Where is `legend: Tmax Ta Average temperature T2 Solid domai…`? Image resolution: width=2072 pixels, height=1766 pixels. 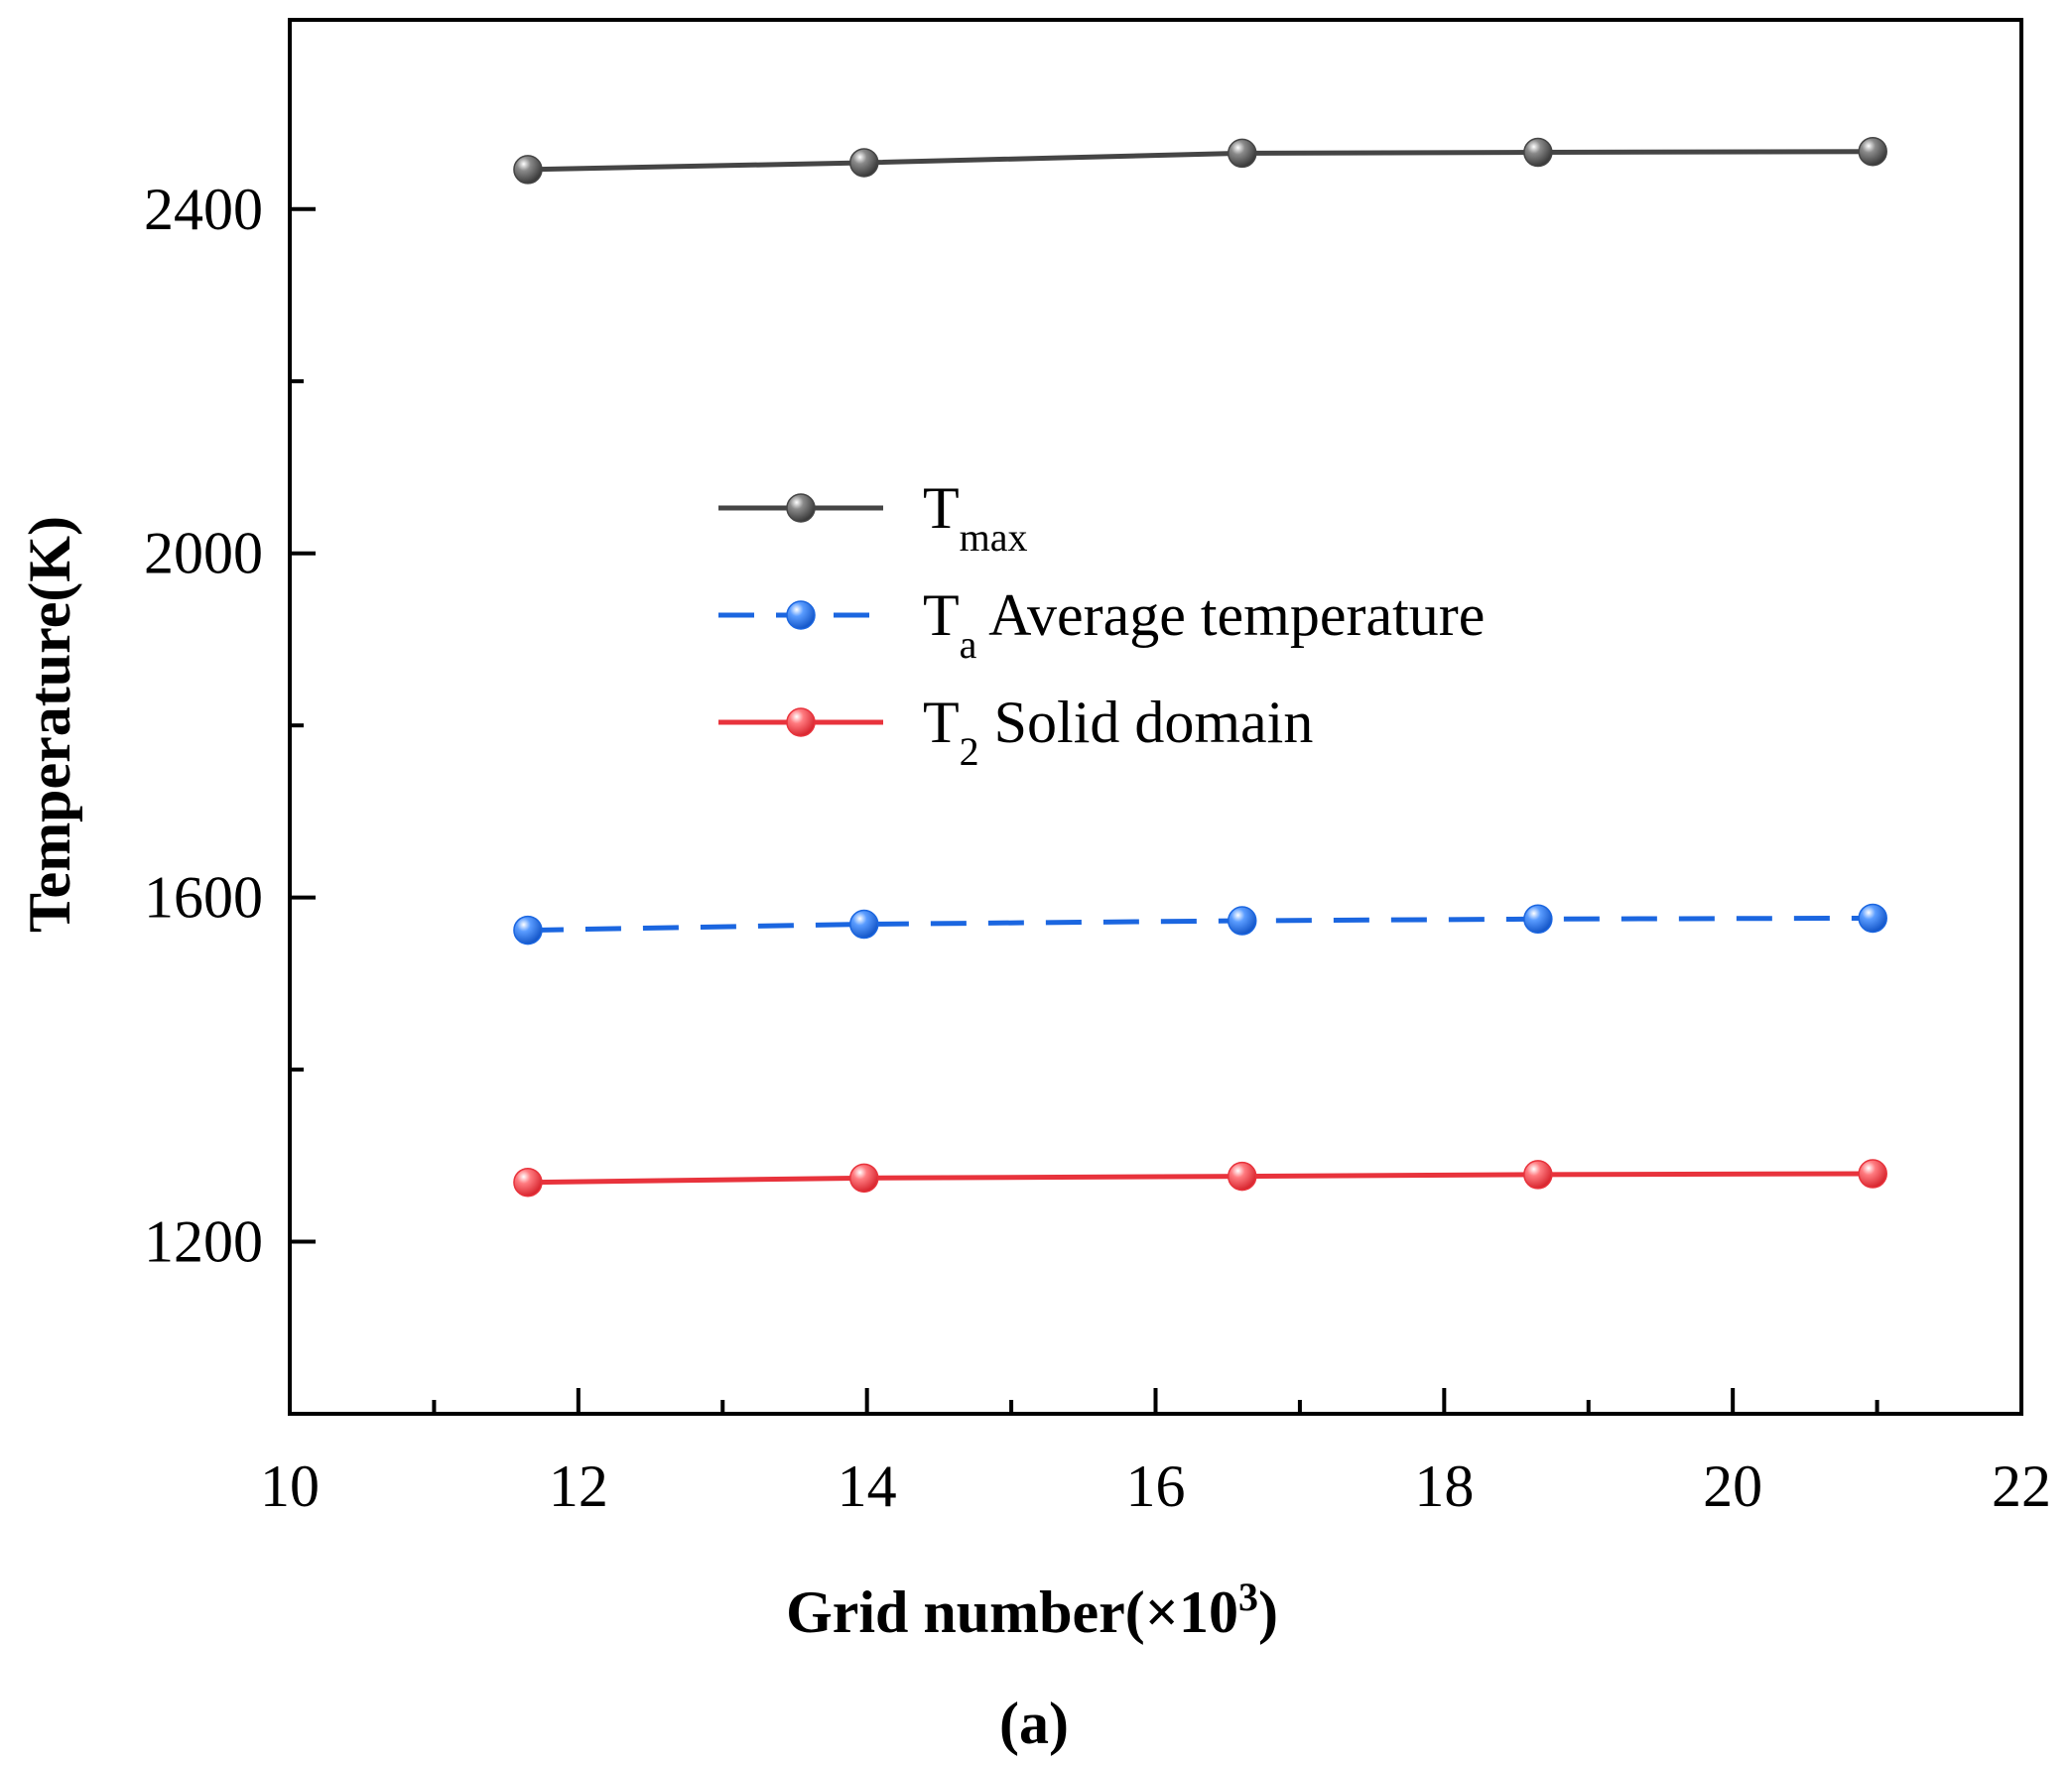 legend: Tmax Ta Average temperature T2 Solid domai… is located at coordinates (1101, 624).